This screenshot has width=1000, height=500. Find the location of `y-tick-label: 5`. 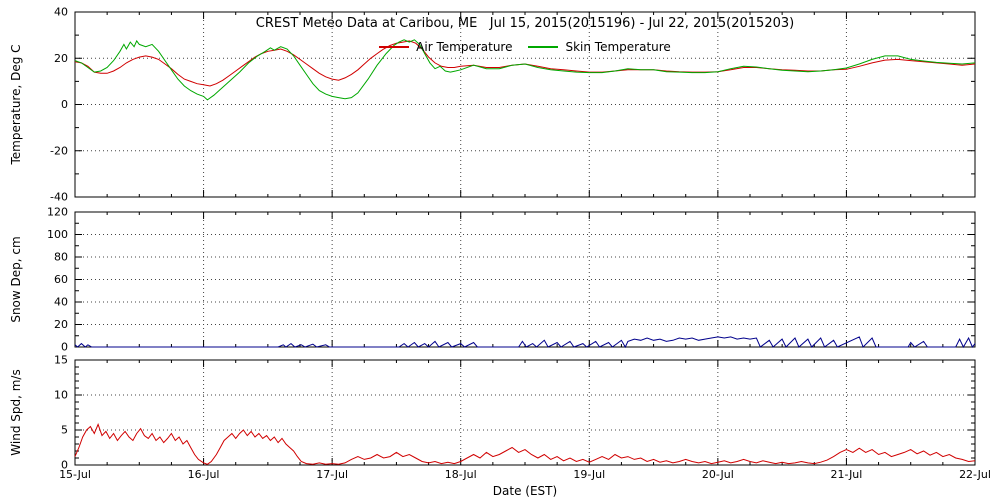

y-tick-label: 5 is located at coordinates (64, 430).